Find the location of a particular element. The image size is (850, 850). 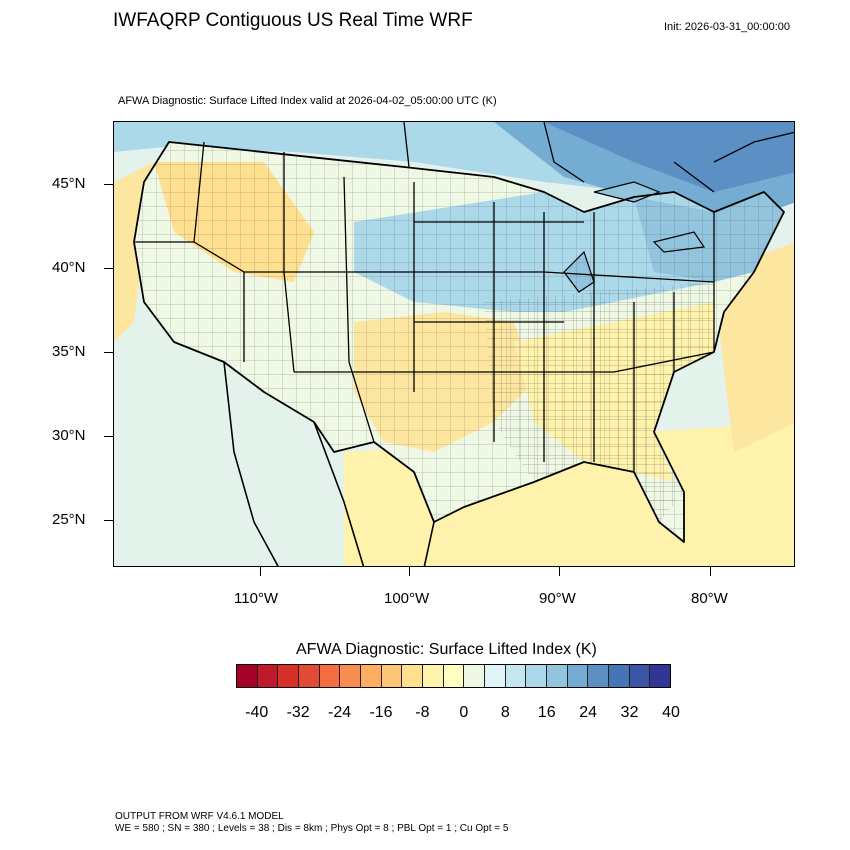

lat-label-45n: 45°N is located at coordinates (69, 183).